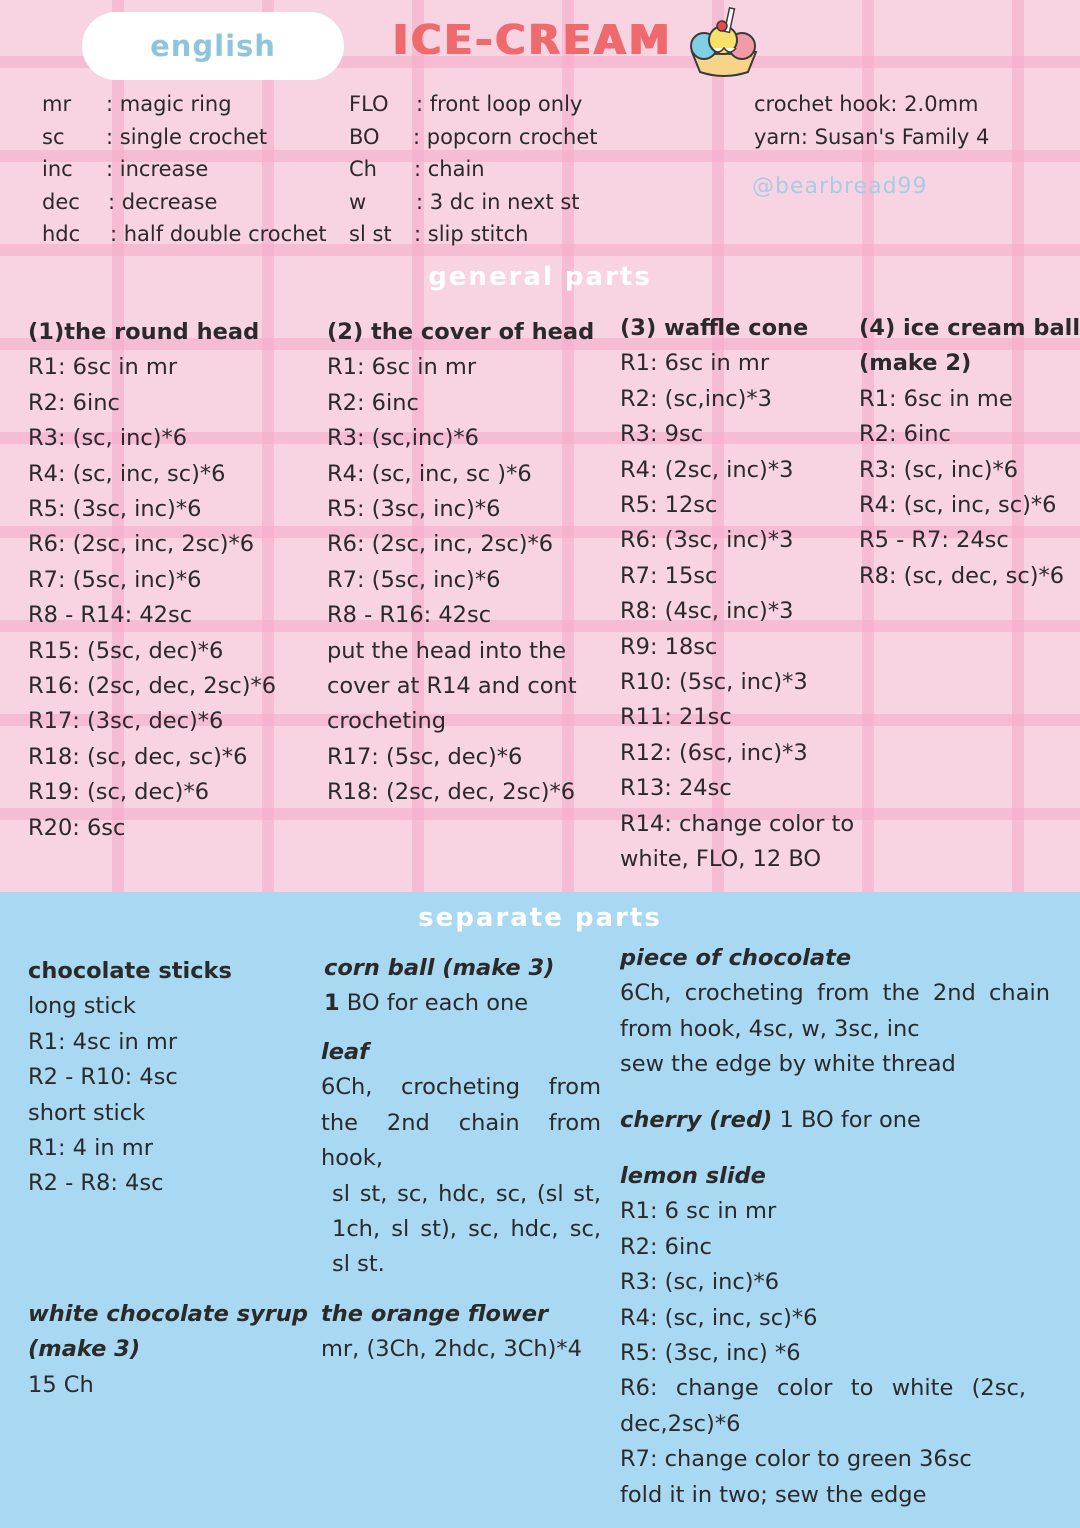 The height and width of the screenshot is (1528, 1080). What do you see at coordinates (737, 823) in the screenshot?
I see `row: R14: change color to` at bounding box center [737, 823].